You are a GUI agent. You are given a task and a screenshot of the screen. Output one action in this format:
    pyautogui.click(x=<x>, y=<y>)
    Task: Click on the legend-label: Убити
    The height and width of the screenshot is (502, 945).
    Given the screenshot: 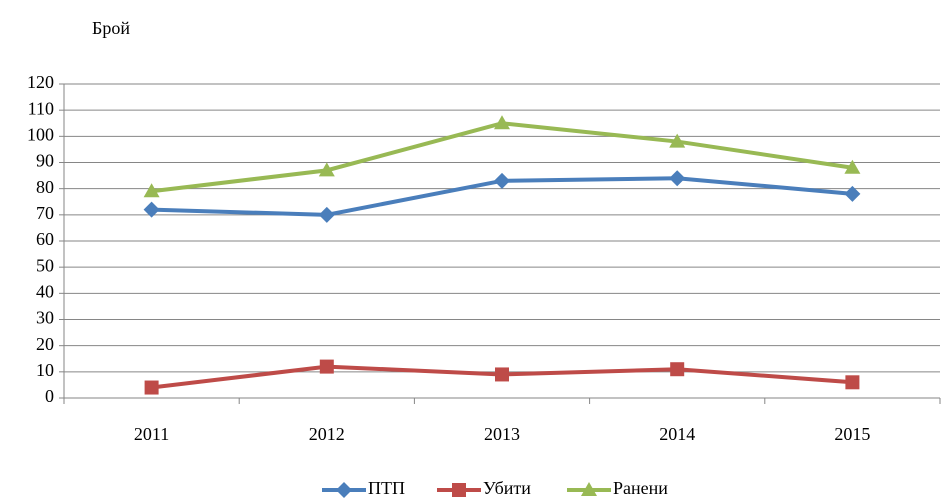 What is the action you would take?
    pyautogui.click(x=507, y=488)
    